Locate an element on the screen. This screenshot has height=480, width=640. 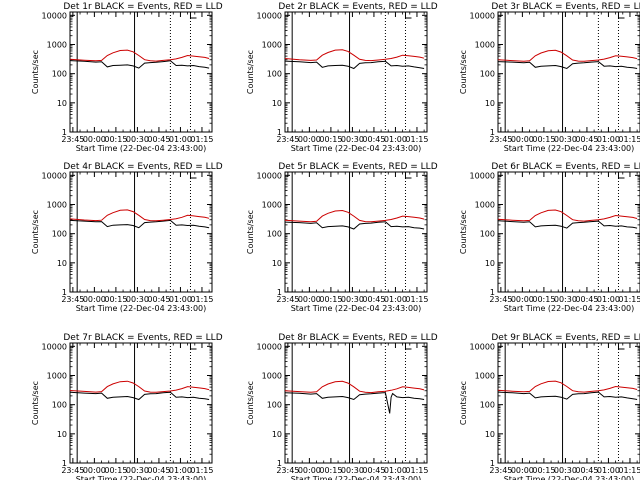
panel-title: Det 6r BLACK = Events, RED = LLD is located at coordinates (565, 167).